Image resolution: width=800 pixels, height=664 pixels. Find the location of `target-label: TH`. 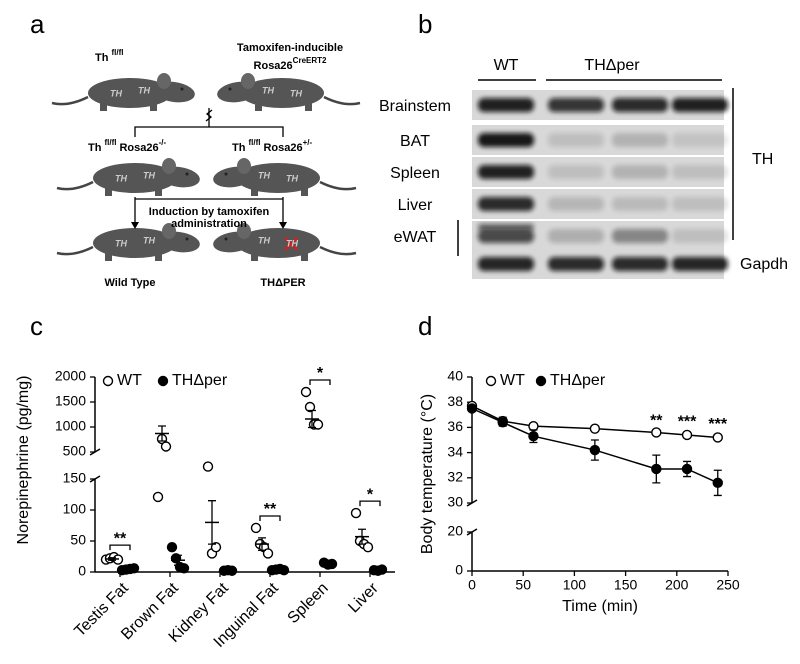

target-label: TH is located at coordinates (762, 159).